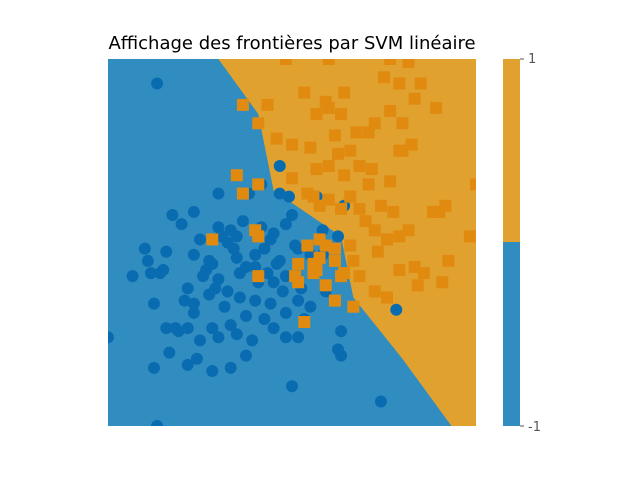 The width and height of the screenshot is (640, 480). Describe the element at coordinates (534, 427) in the screenshot. I see `colorbar-tick-label-minus-1: -1` at that location.